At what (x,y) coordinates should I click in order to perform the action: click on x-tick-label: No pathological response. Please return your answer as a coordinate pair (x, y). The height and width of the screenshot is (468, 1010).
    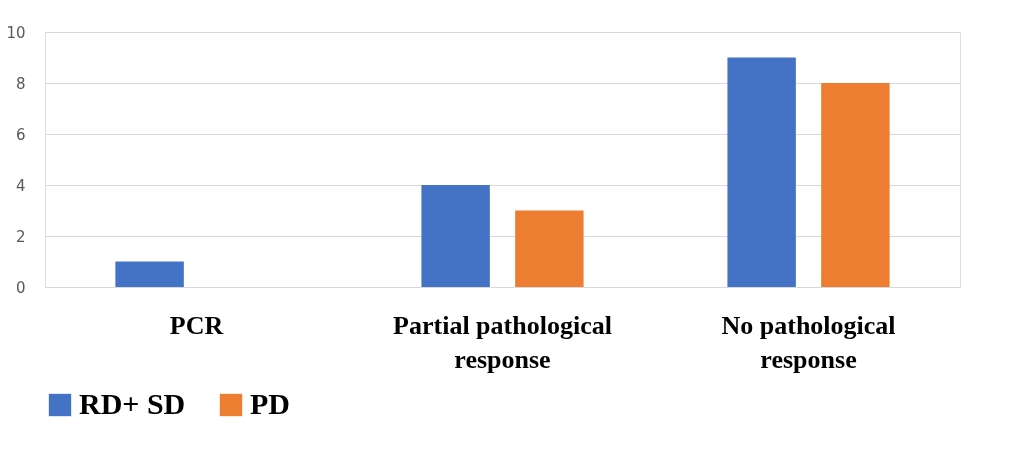
    Looking at the image, I should click on (808, 342).